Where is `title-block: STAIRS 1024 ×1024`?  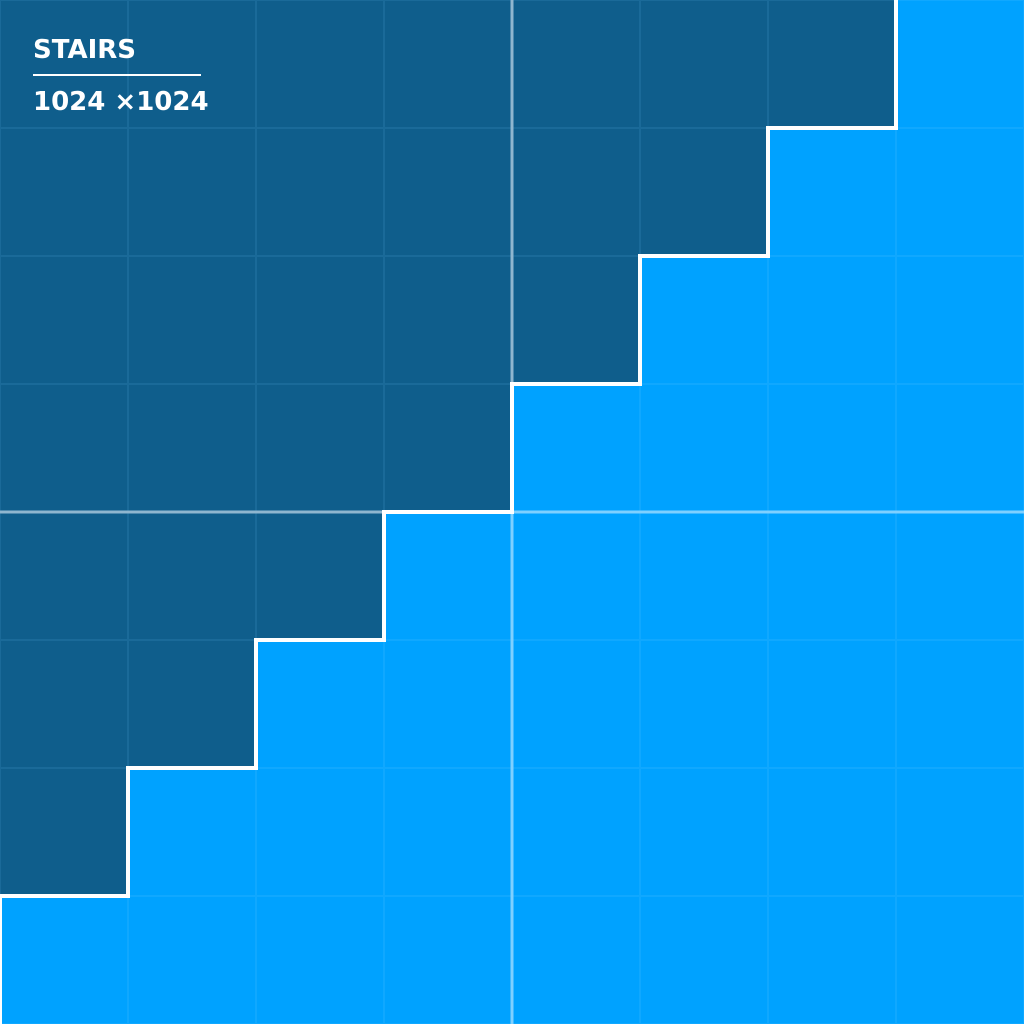 title-block: STAIRS 1024 ×1024 is located at coordinates (121, 76).